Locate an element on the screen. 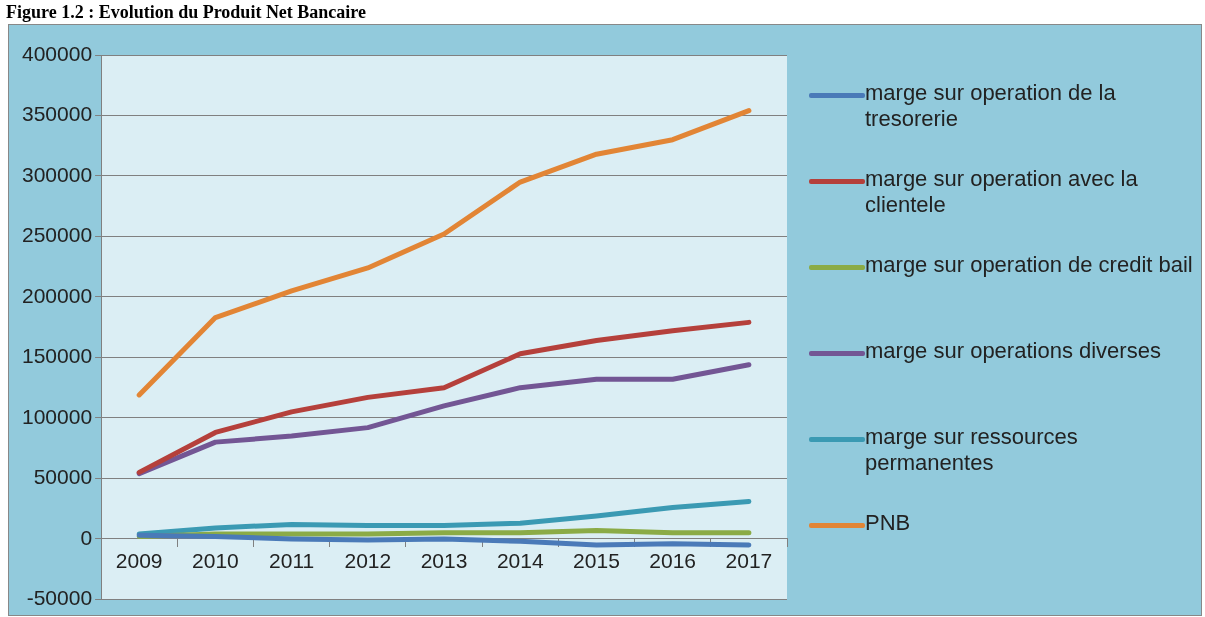 The width and height of the screenshot is (1205, 617). legend-label: marge sur ressources permanentes is located at coordinates (972, 450).